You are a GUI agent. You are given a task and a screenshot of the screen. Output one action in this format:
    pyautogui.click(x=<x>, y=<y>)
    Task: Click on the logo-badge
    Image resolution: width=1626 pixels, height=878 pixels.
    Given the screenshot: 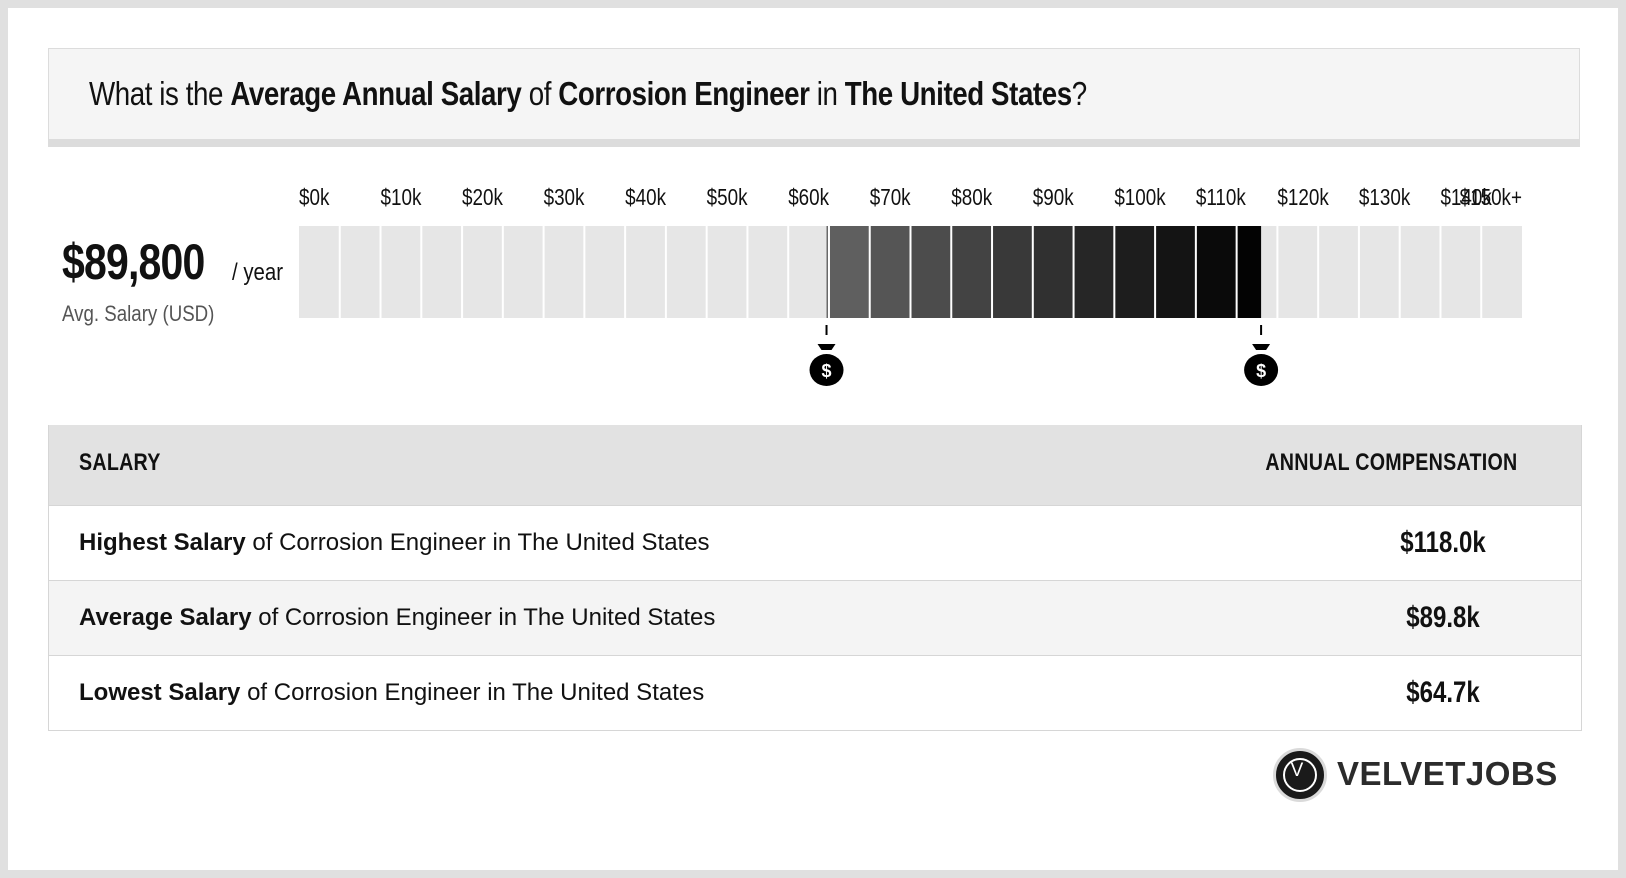 What is the action you would take?
    pyautogui.click(x=1300, y=775)
    